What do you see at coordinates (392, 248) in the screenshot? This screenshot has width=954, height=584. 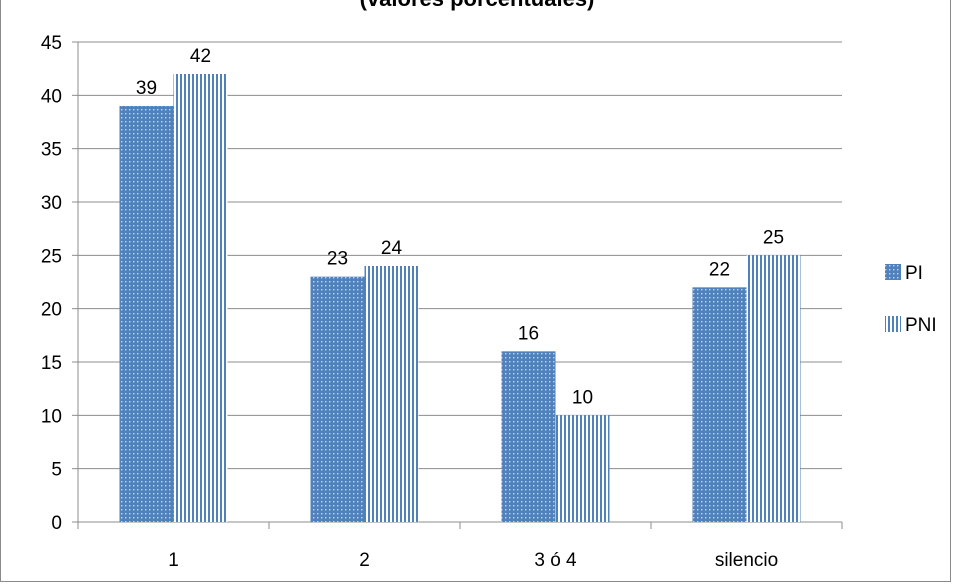 I see `data-label: 24` at bounding box center [392, 248].